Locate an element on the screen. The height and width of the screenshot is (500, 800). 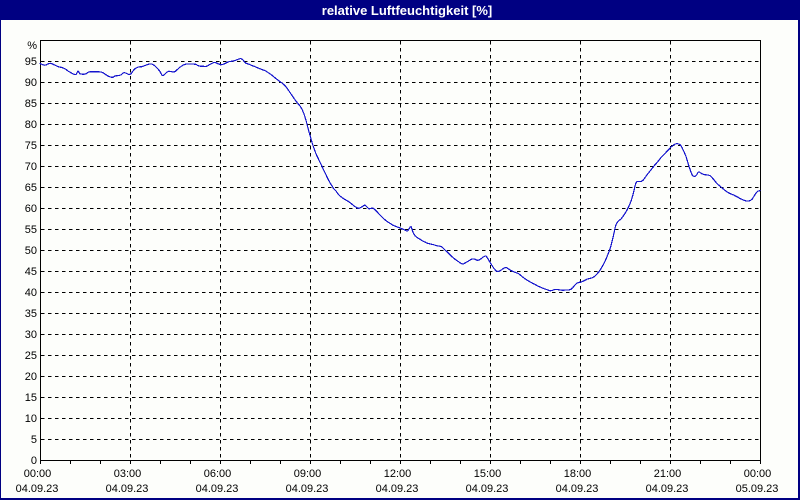
y-tick-label: 65 is located at coordinates (31, 188).